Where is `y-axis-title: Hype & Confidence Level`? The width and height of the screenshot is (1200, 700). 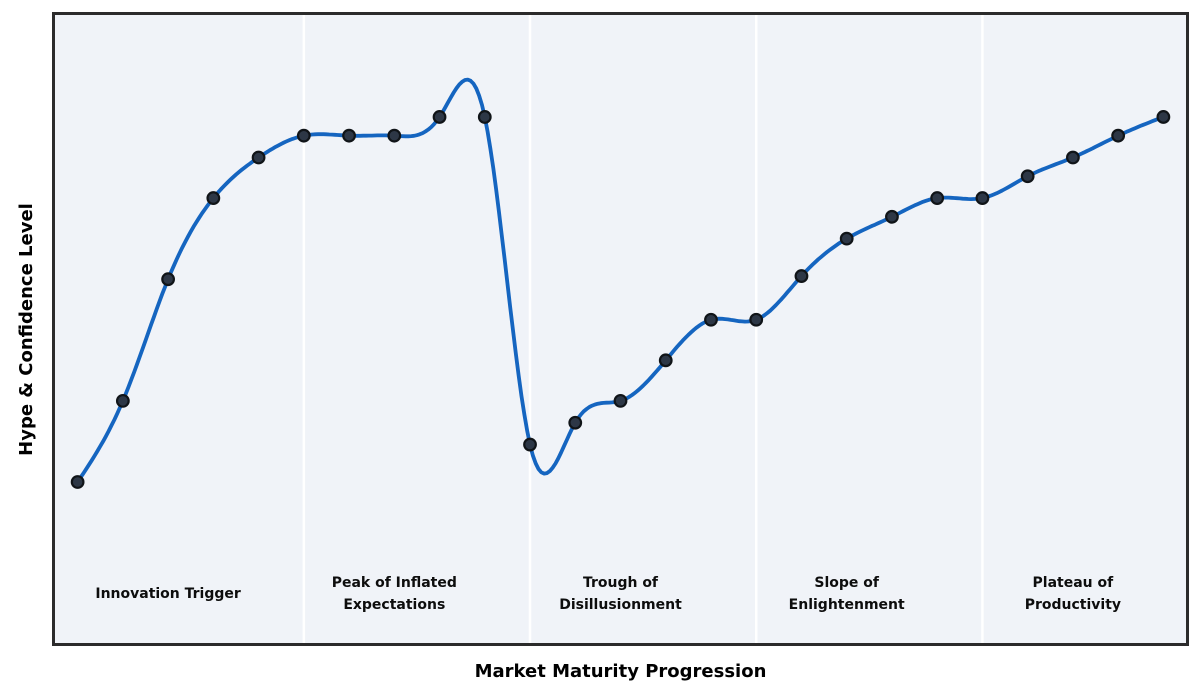 y-axis-title: Hype & Confidence Level is located at coordinates (26, 329).